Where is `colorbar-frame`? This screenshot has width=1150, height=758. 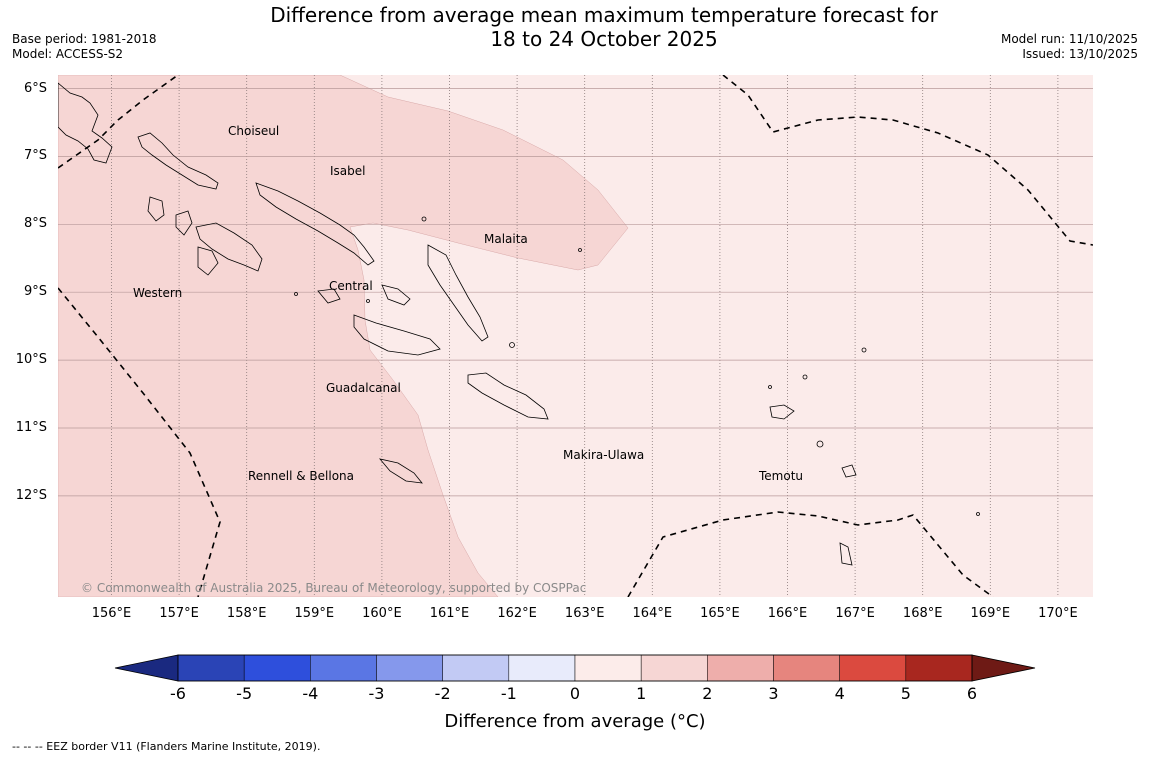
colorbar-frame is located at coordinates (575, 668).